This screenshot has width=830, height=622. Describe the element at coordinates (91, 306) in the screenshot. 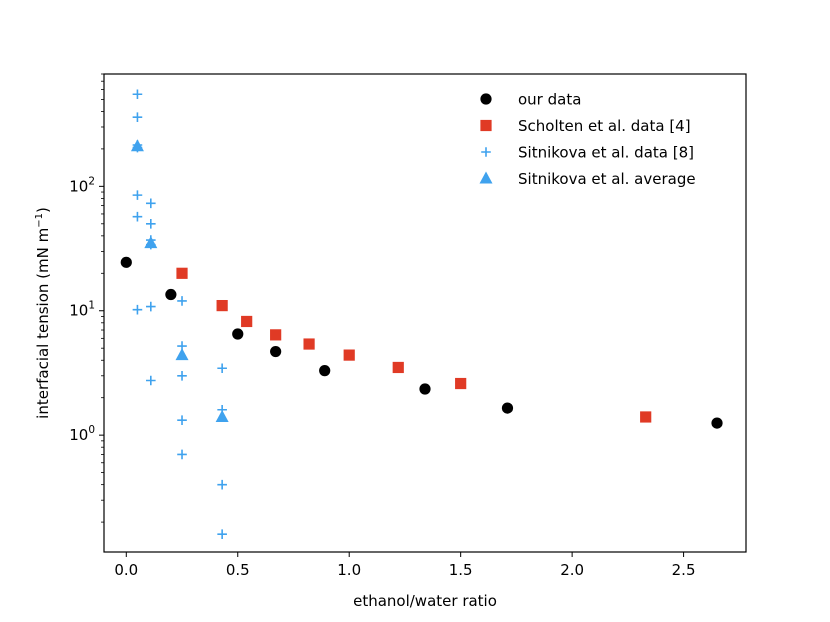

I see `y-tick-label-exponent: 1` at that location.